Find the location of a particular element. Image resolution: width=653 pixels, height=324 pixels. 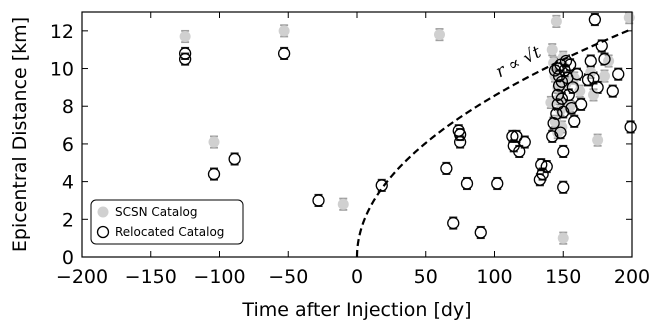

x-tick-label: 0 is located at coordinates (357, 277).